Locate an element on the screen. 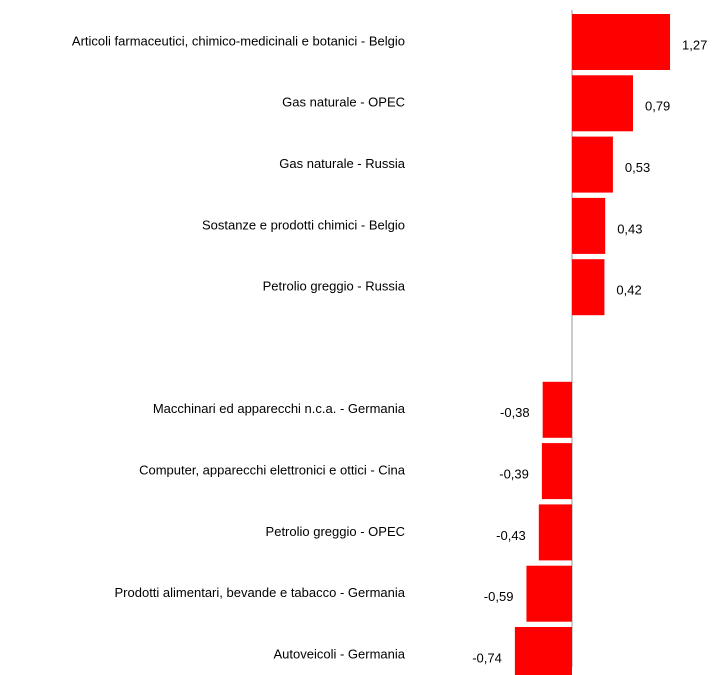 This screenshot has width=717, height=675. category-label: Petrolio greggio - OPEC is located at coordinates (335, 531).